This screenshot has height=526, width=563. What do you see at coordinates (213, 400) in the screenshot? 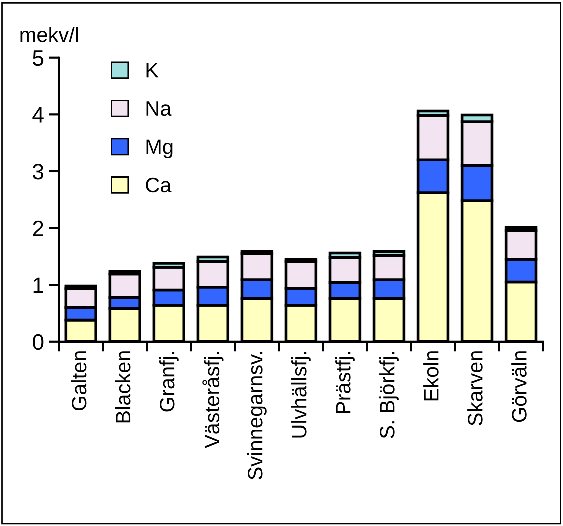
I see `x-tick-label: Västeråsfj.` at bounding box center [213, 400].